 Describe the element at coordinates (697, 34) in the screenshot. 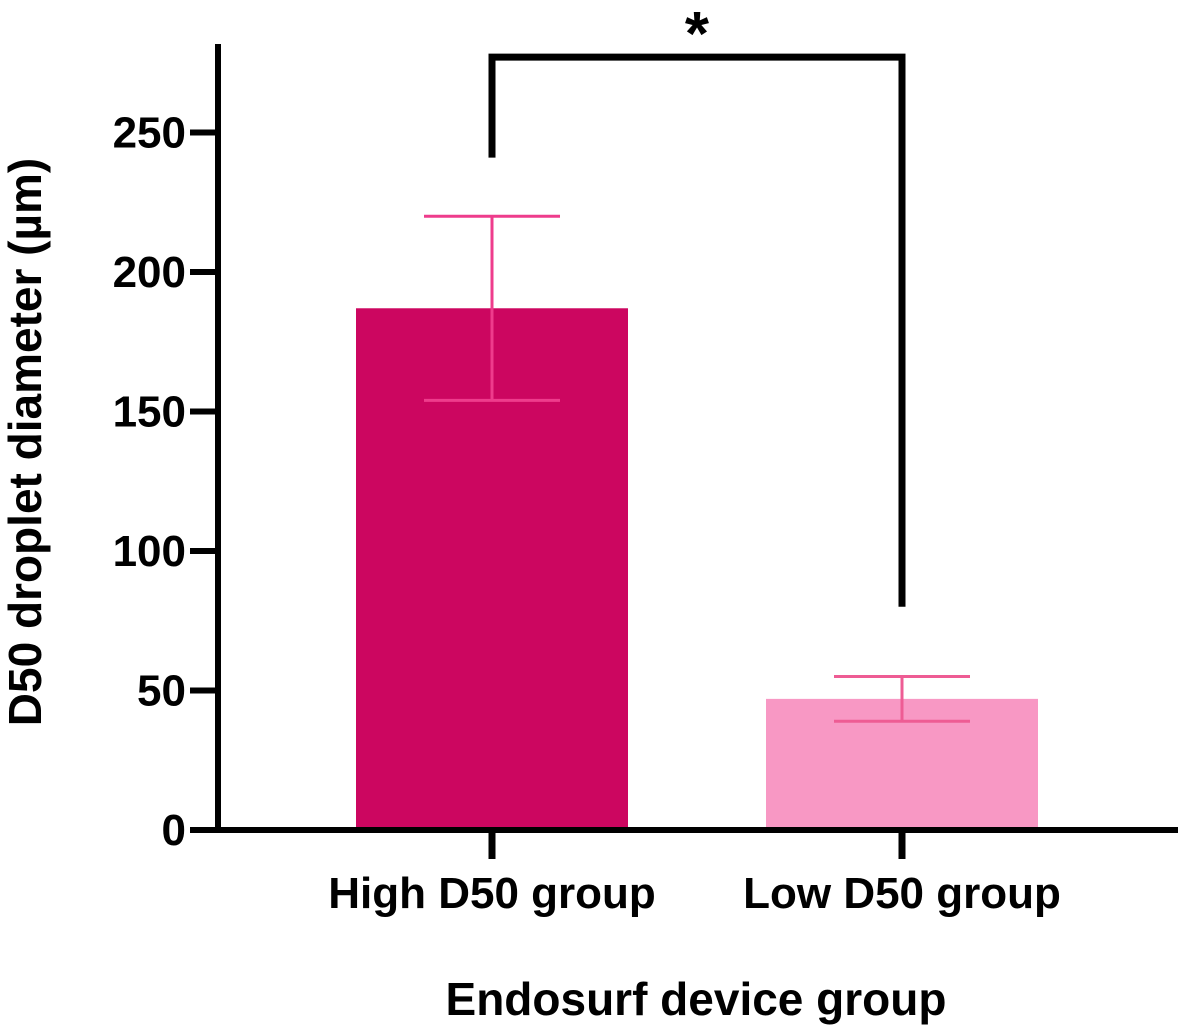

I see `significance-asterisk: *` at that location.